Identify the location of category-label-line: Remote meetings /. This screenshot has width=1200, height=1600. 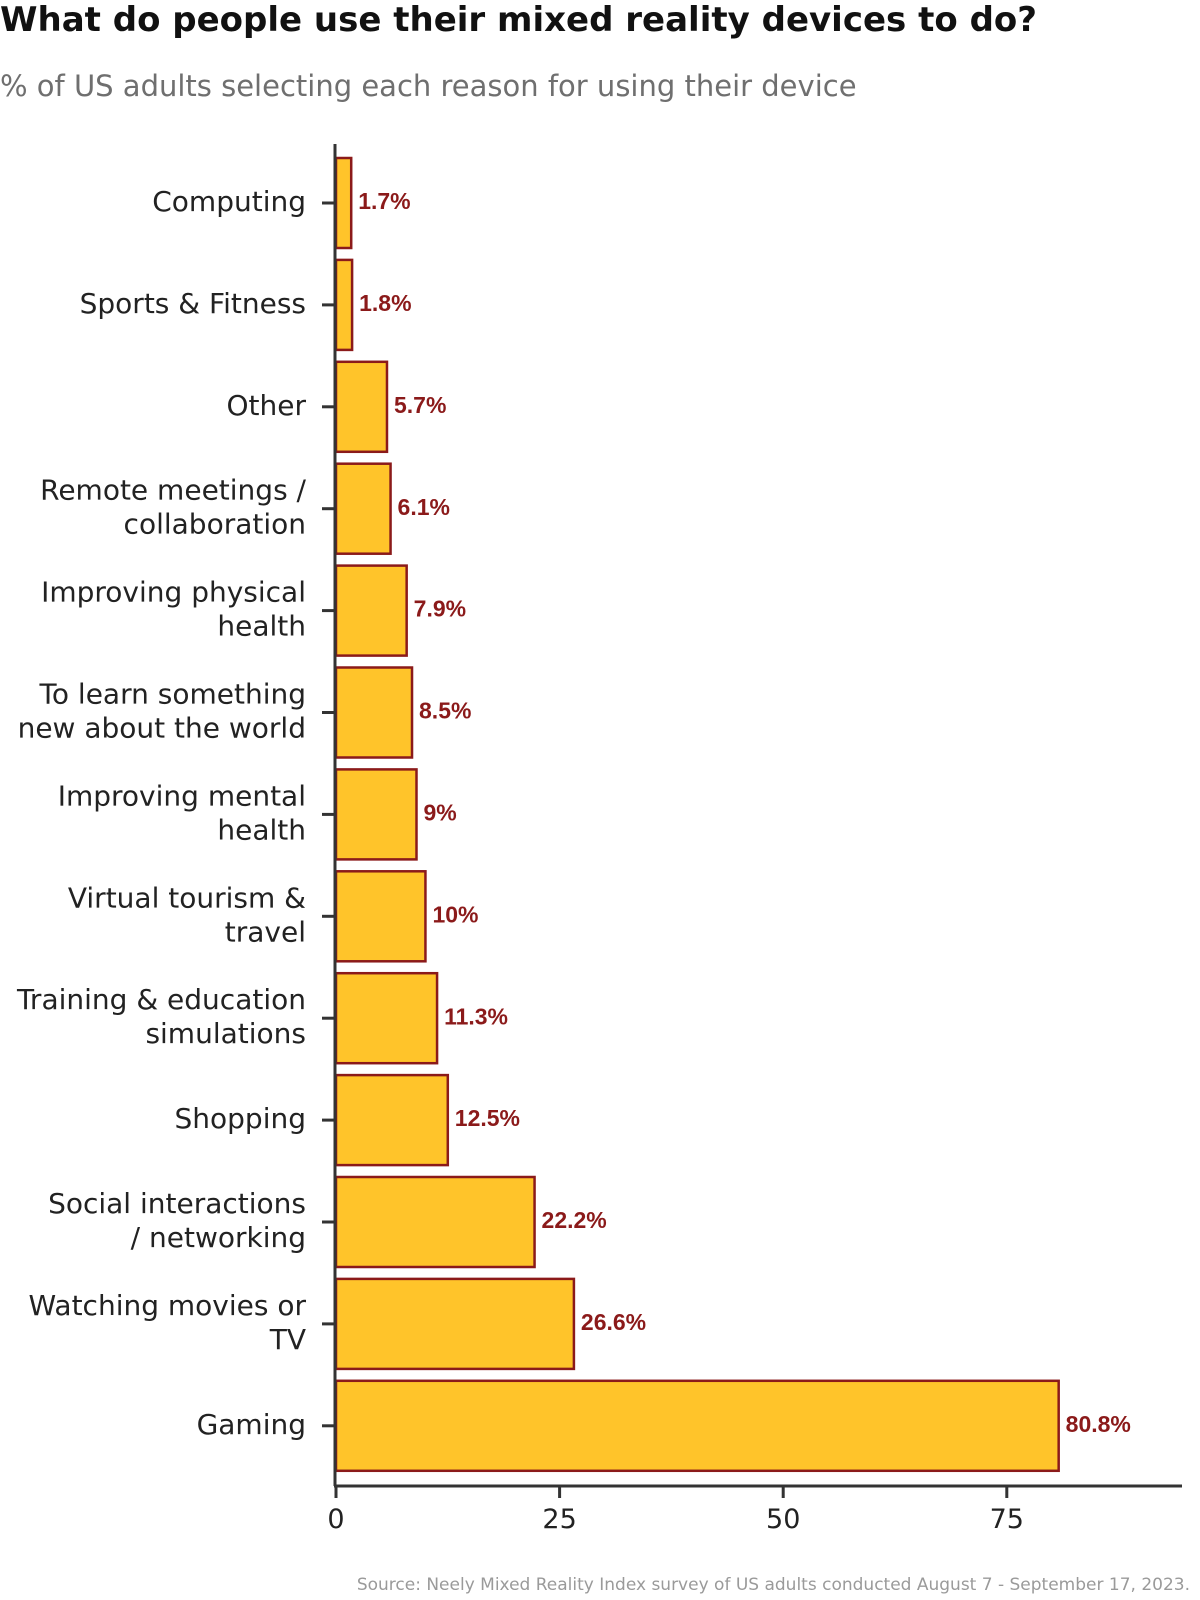
(173, 490).